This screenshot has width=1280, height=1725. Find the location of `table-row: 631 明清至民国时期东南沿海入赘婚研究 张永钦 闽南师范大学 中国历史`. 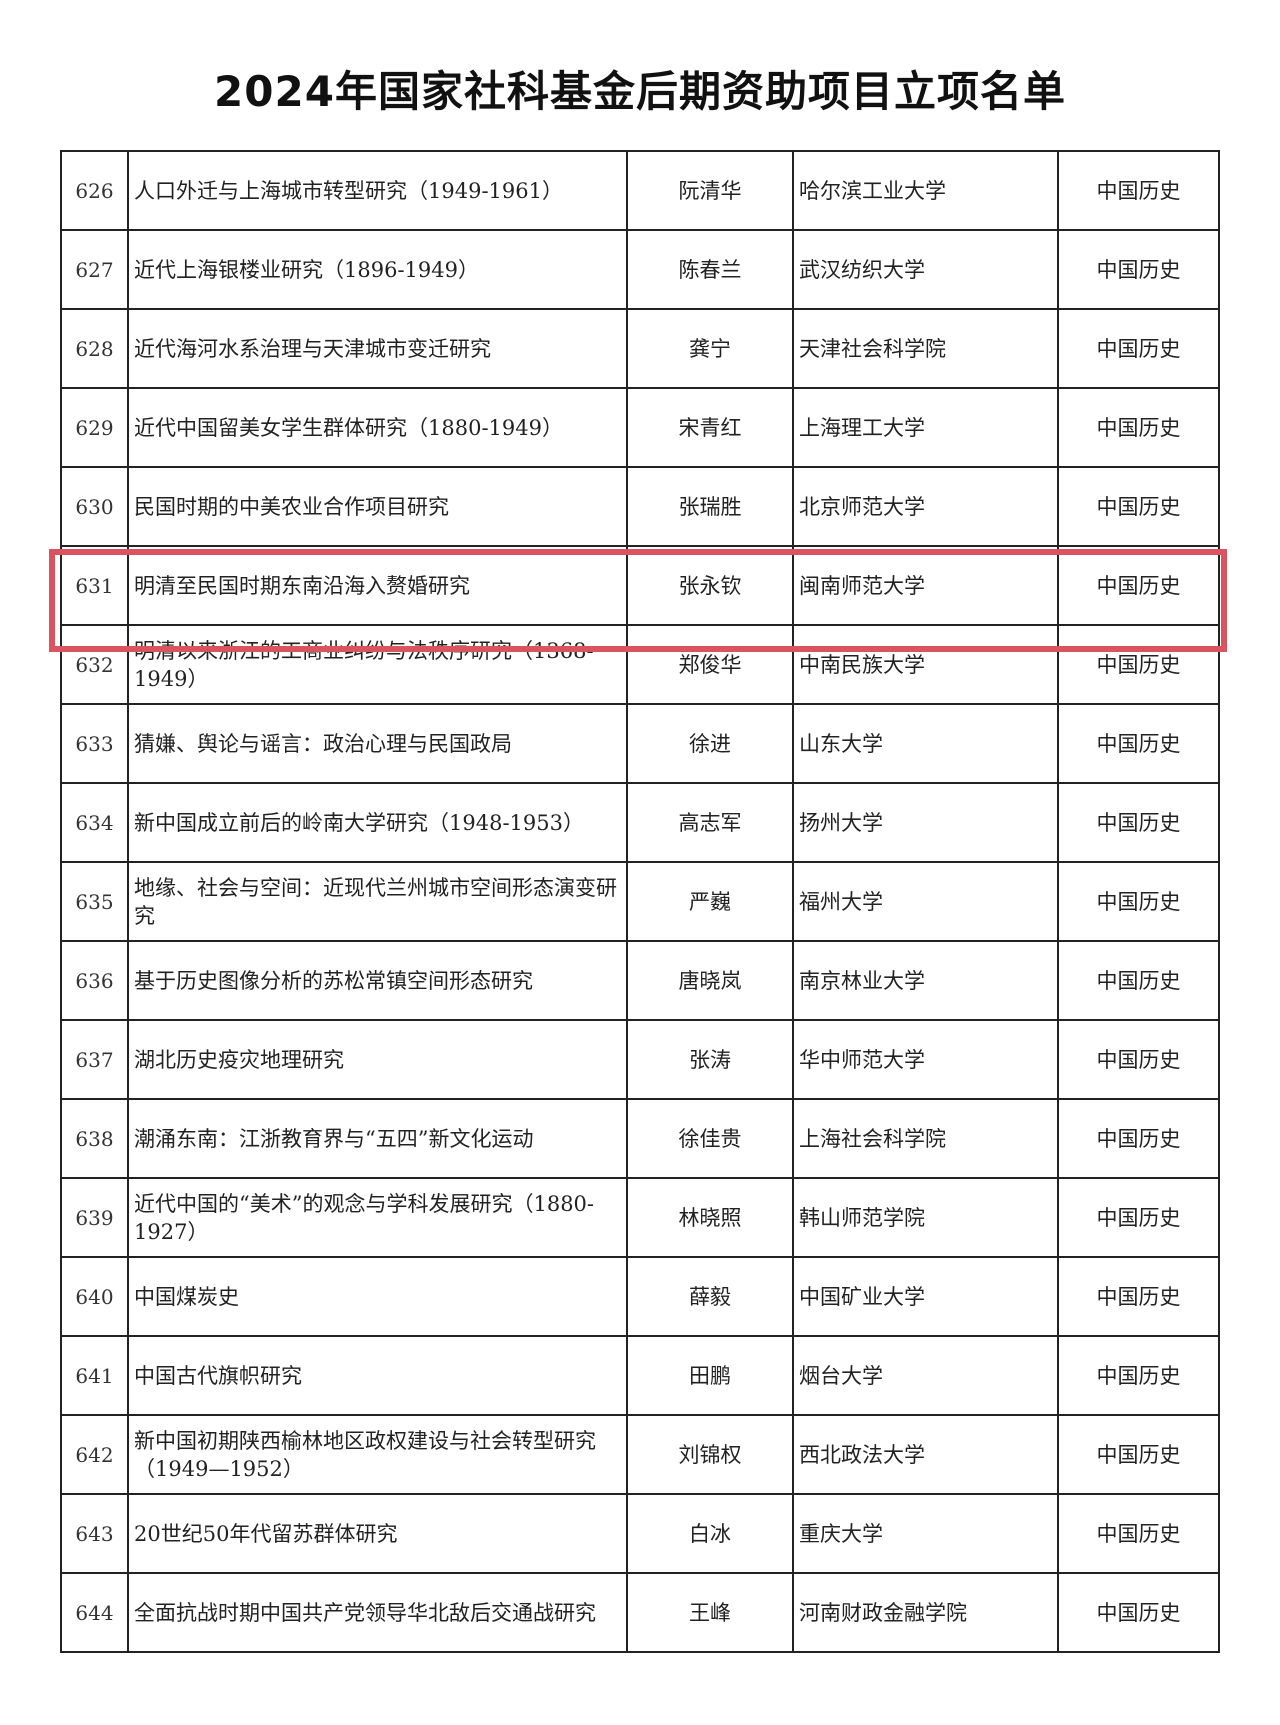

table-row: 631 明清至民国时期东南沿海入赘婚研究 张永钦 闽南师范大学 中国历史 is located at coordinates (640, 585).